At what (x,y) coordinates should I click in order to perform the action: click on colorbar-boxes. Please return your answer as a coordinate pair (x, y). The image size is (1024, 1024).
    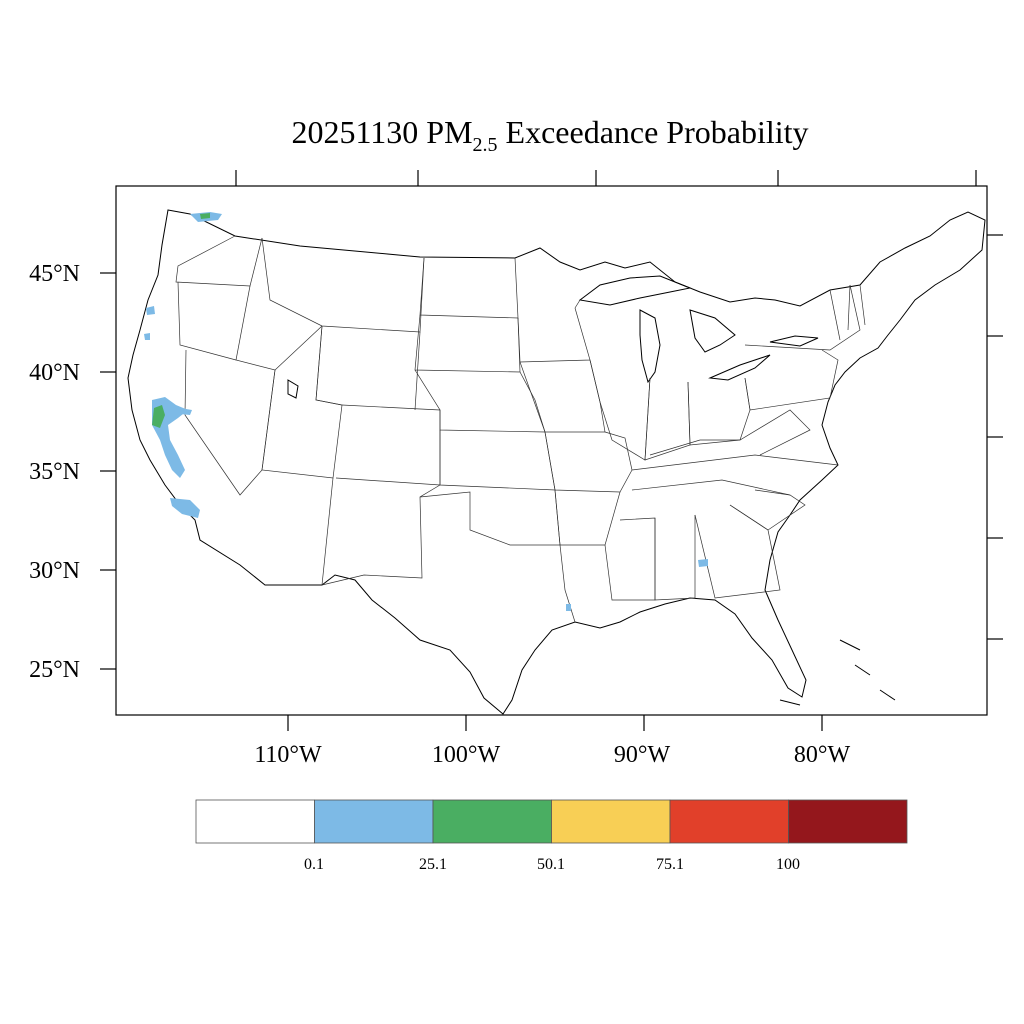
    Looking at the image, I should click on (551, 821).